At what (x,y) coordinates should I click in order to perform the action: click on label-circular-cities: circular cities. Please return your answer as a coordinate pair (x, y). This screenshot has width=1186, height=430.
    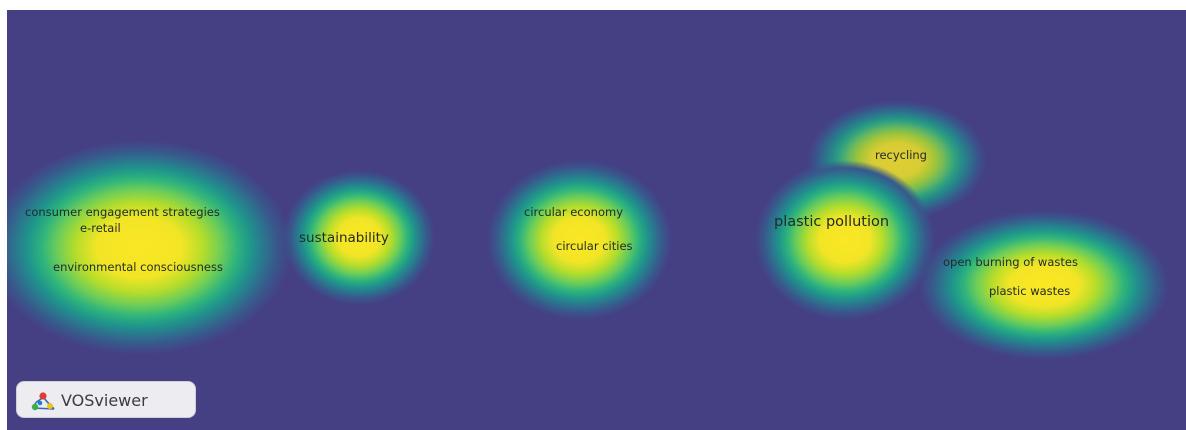
    Looking at the image, I should click on (594, 246).